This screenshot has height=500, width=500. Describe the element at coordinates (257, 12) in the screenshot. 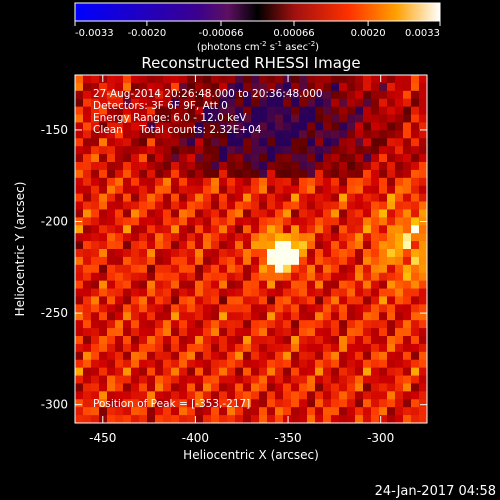

I see `colorbar` at that location.